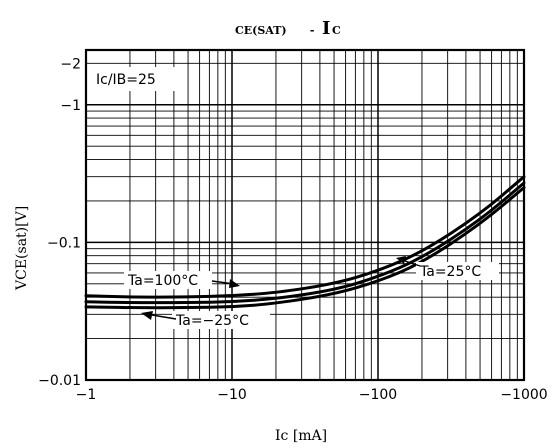 The image size is (552, 448). I want to click on condition-label: Ic/IB=25, so click(126, 80).